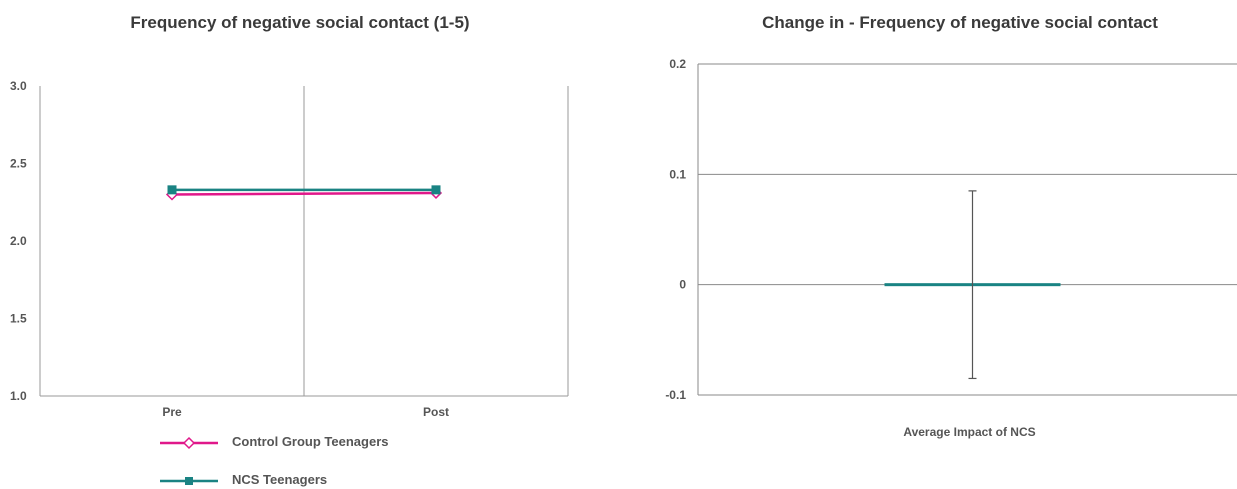 Image resolution: width=1237 pixels, height=489 pixels. I want to click on legend-item-ncs: NCS Teenagers, so click(243, 480).